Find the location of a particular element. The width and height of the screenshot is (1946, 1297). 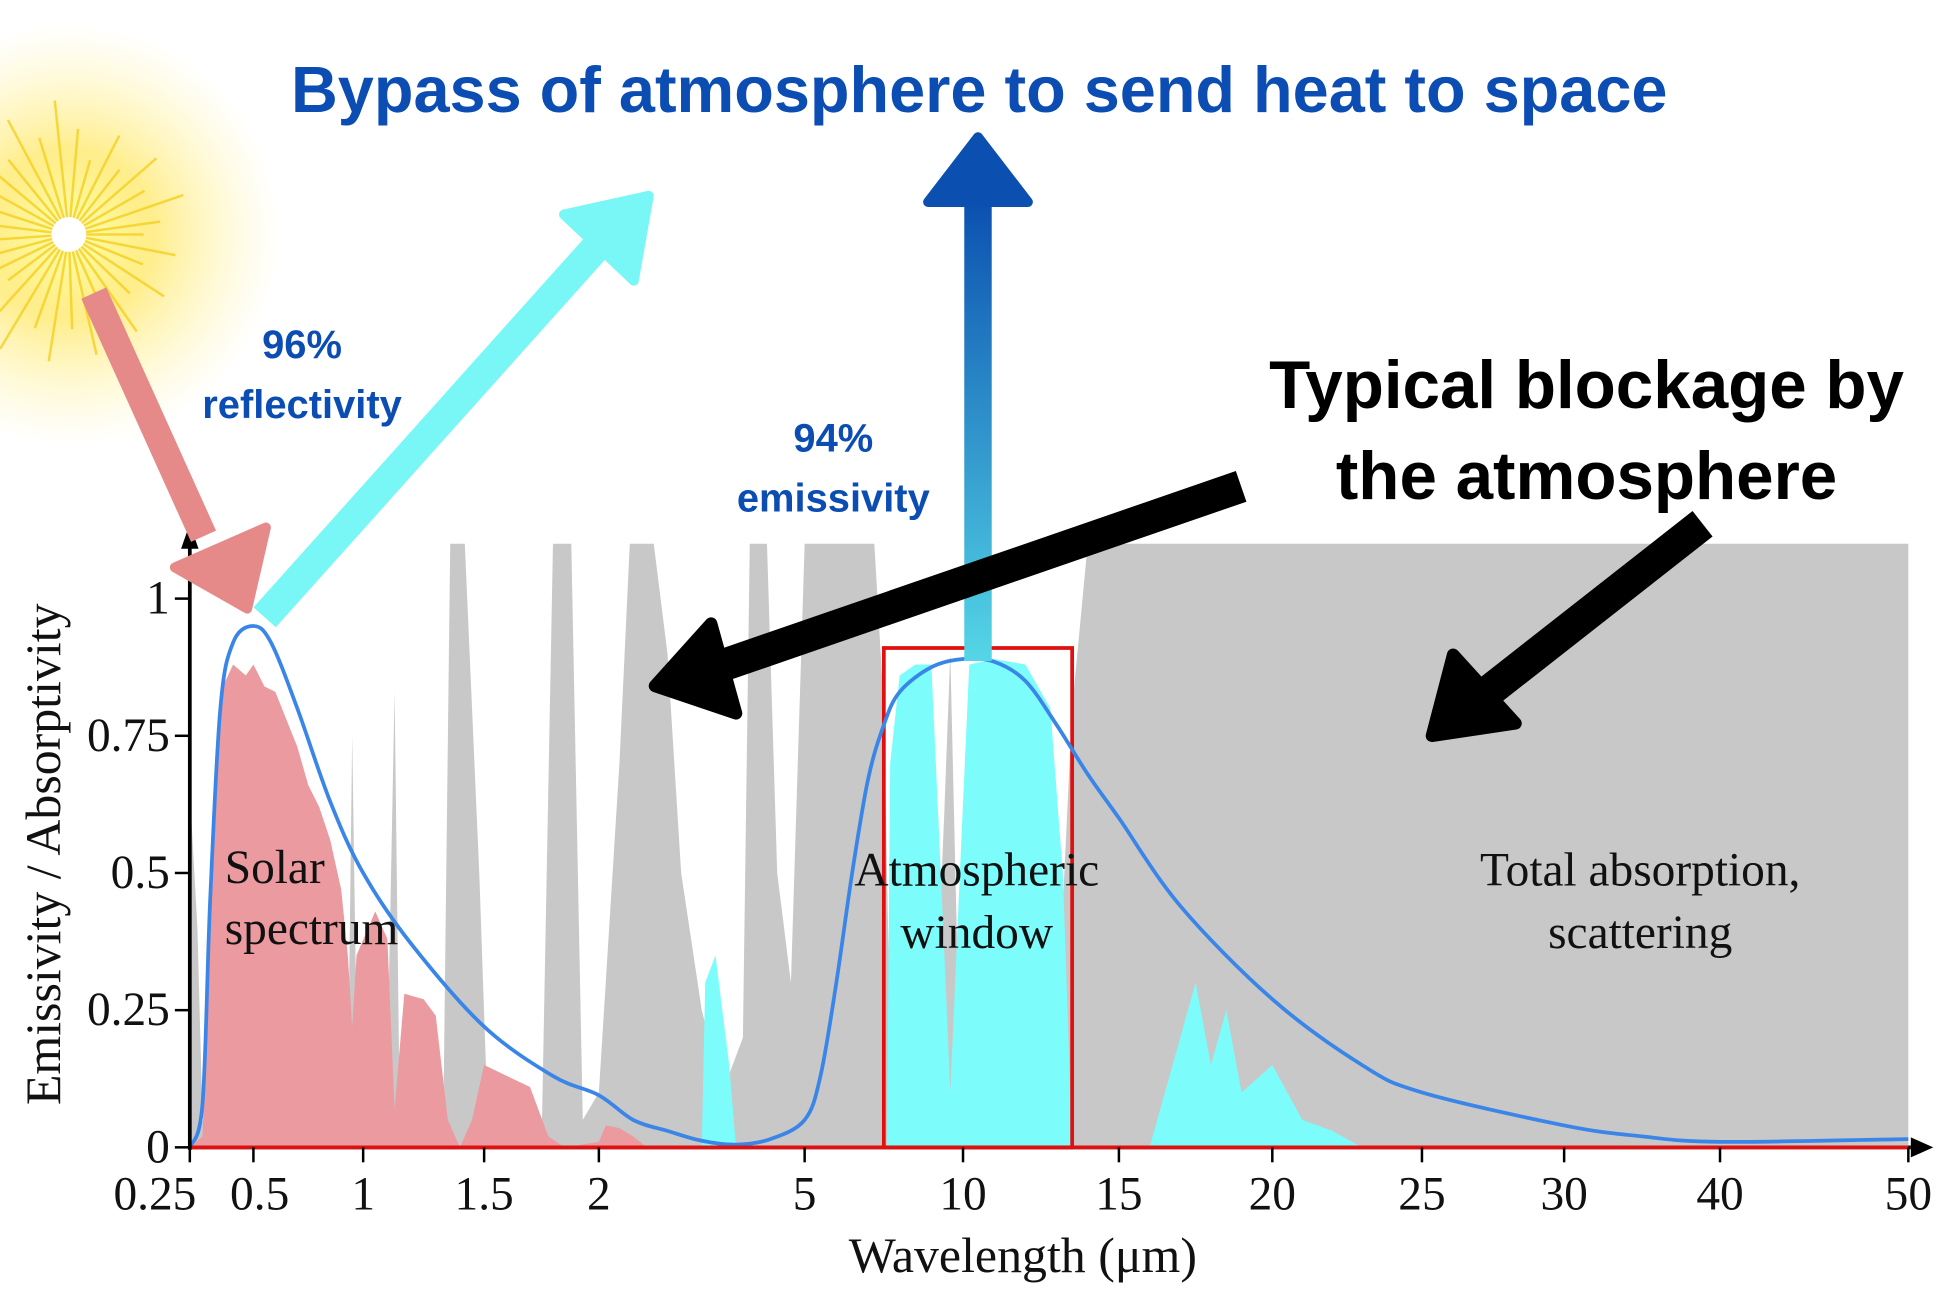

reflected-light-arrow is located at coordinates (453, 409).